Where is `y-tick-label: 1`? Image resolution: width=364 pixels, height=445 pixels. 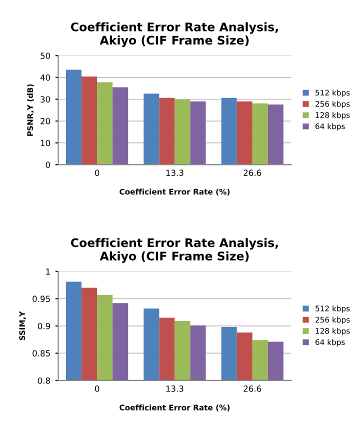
y-tick-label: 1 is located at coordinates (48, 271).